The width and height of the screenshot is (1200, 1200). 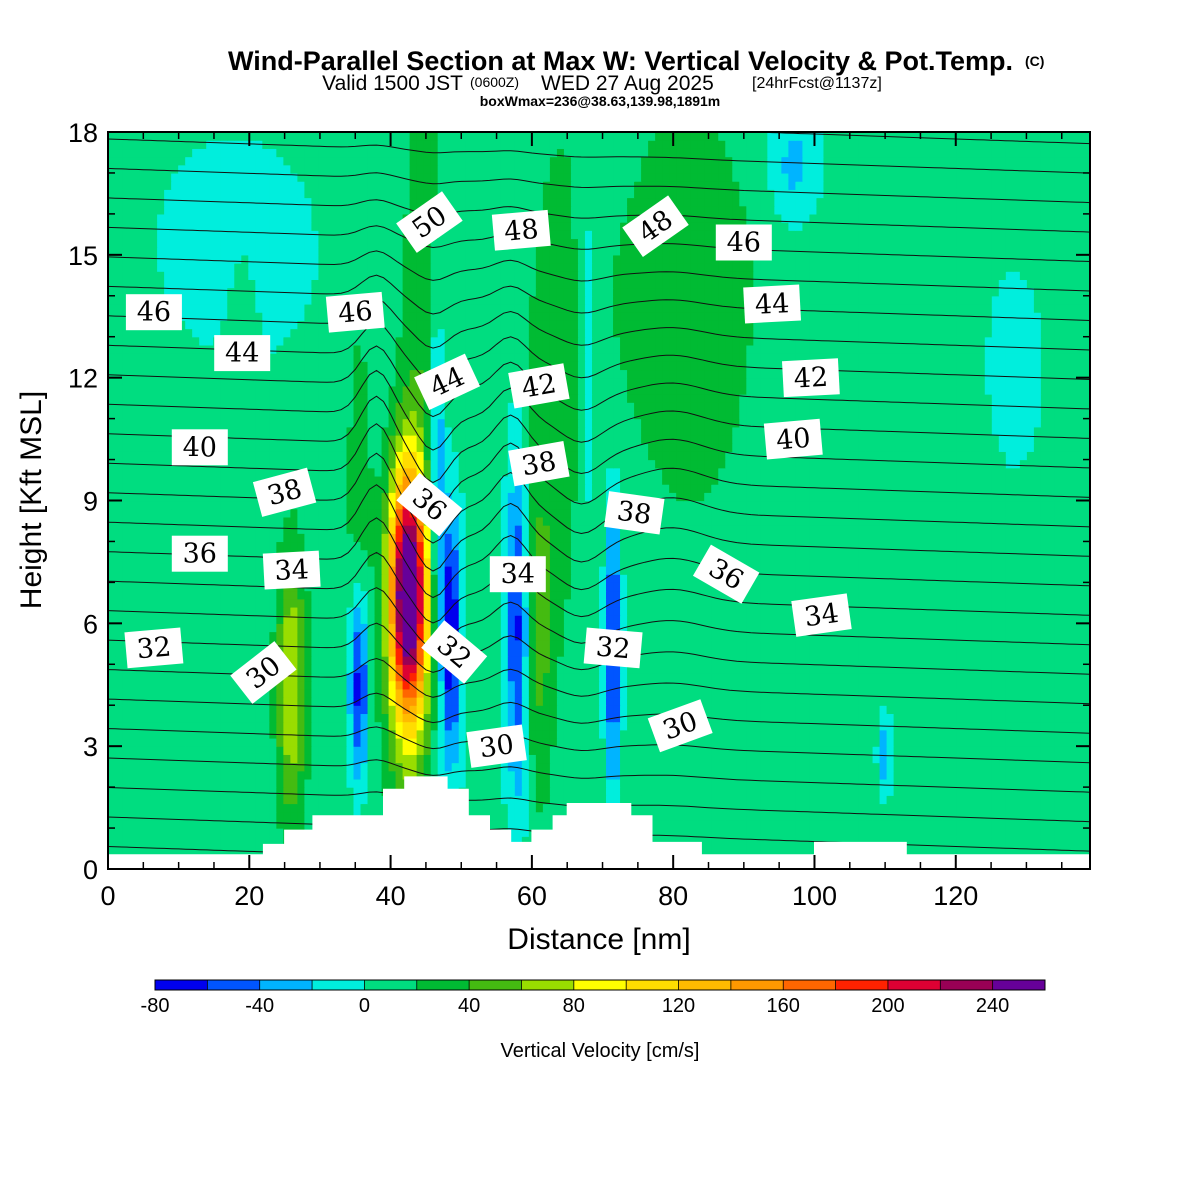 I want to click on valid-time-prefix: Valid 1500 JST, so click(x=392, y=83).